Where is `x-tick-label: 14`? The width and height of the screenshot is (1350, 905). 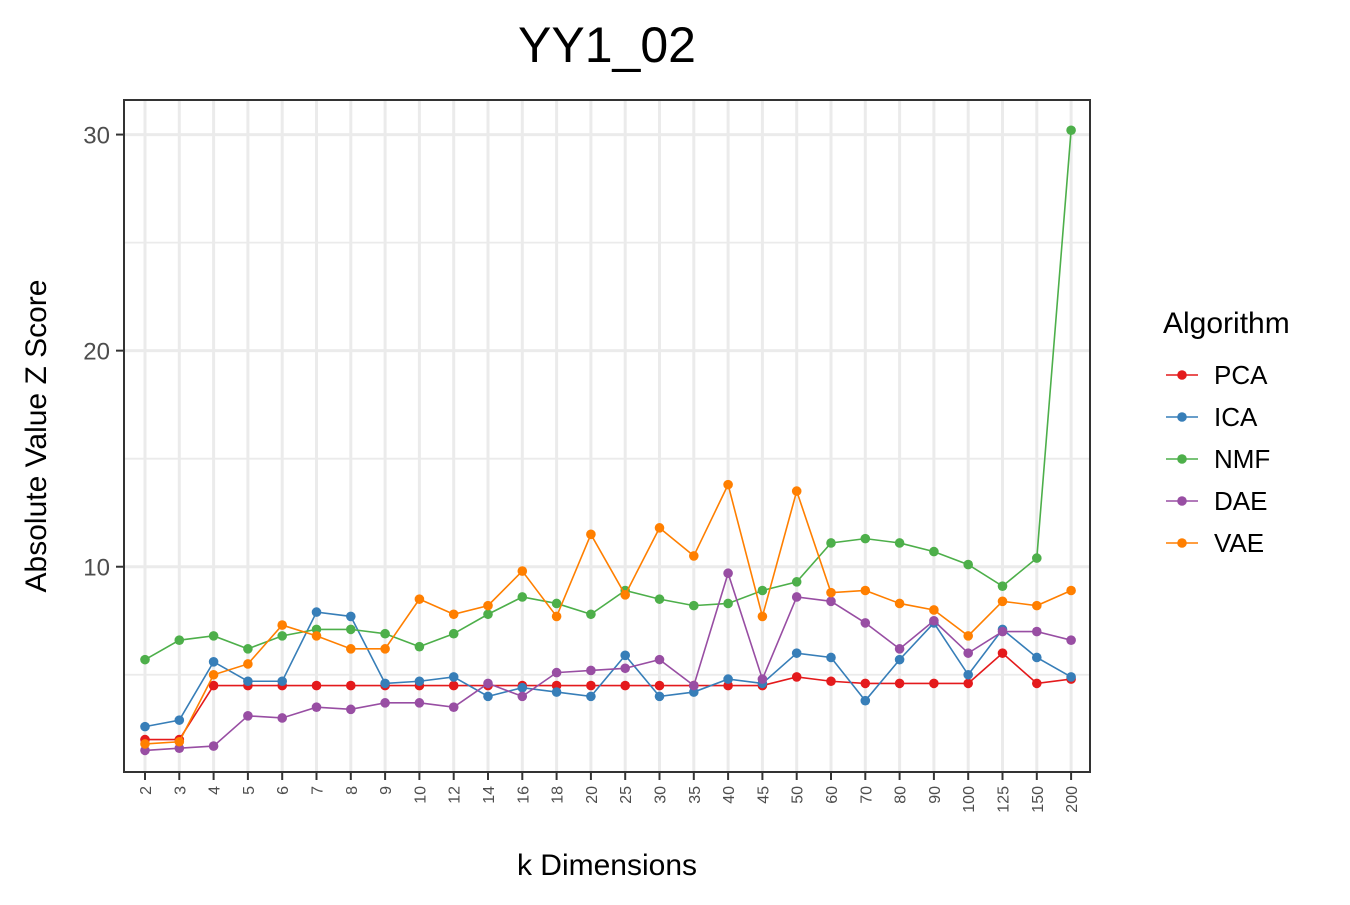 x-tick-label: 14 is located at coordinates (489, 795).